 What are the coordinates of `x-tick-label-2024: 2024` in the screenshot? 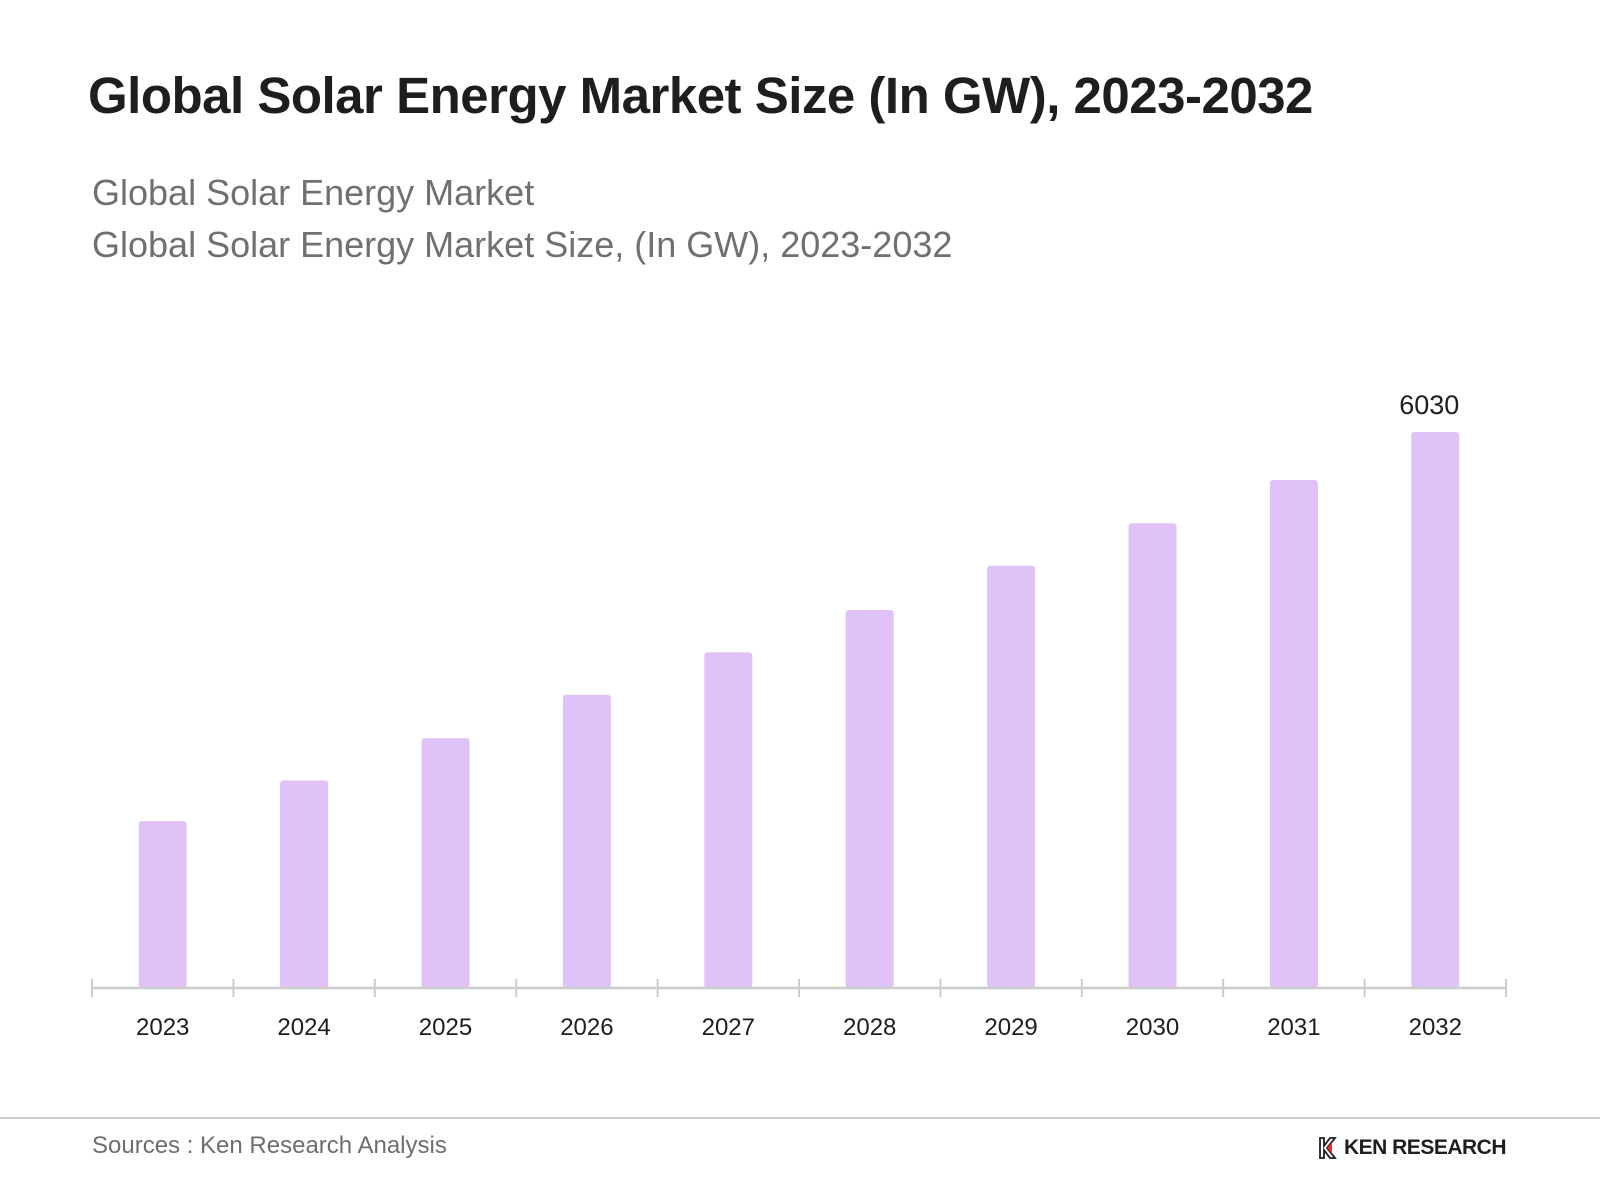 It's located at (303, 1027).